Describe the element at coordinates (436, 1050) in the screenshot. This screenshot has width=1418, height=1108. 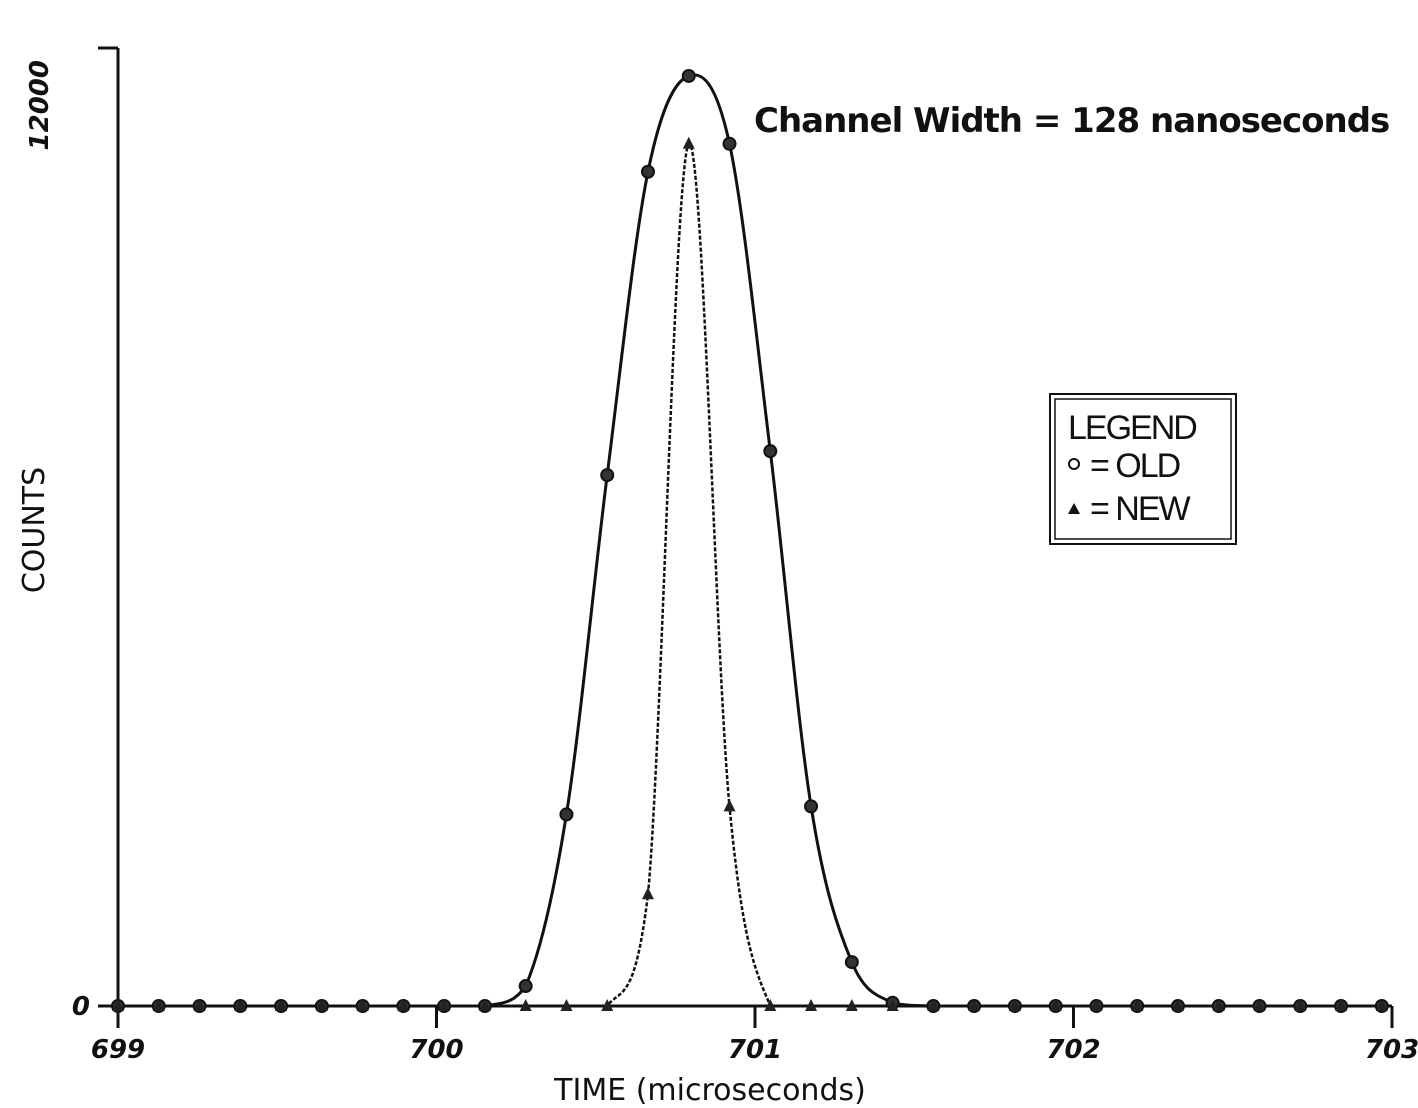
I see `x-tick-label: 700` at that location.